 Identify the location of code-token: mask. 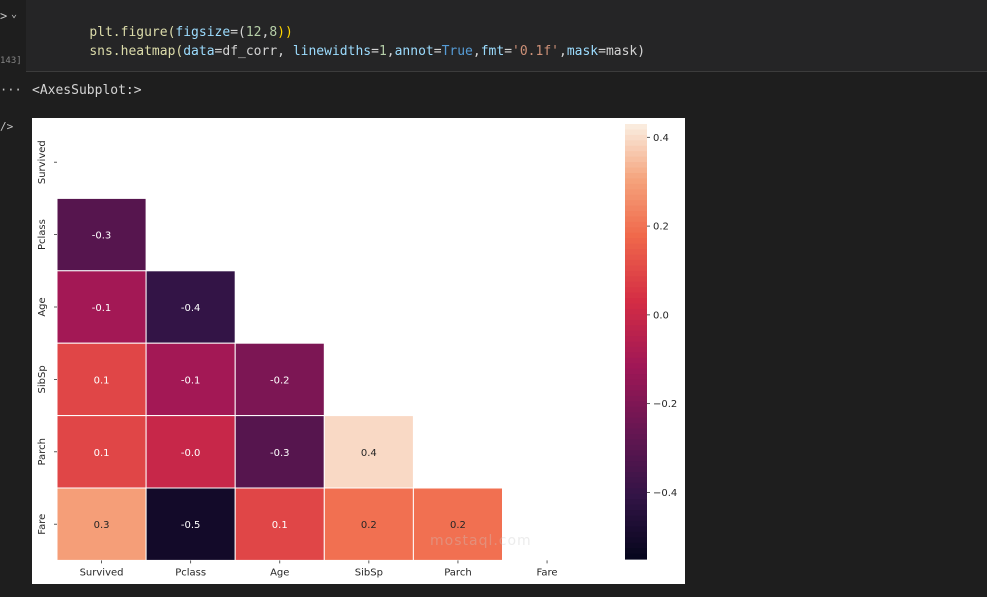
(582, 51).